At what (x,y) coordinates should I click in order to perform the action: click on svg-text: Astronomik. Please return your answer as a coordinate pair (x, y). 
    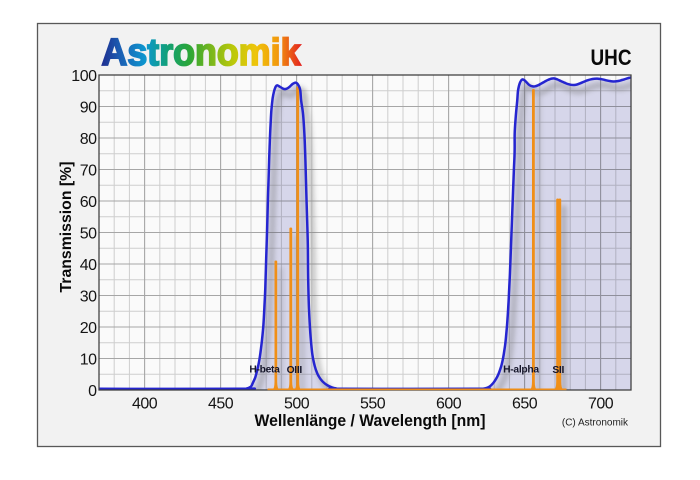
    Looking at the image, I should click on (202, 53).